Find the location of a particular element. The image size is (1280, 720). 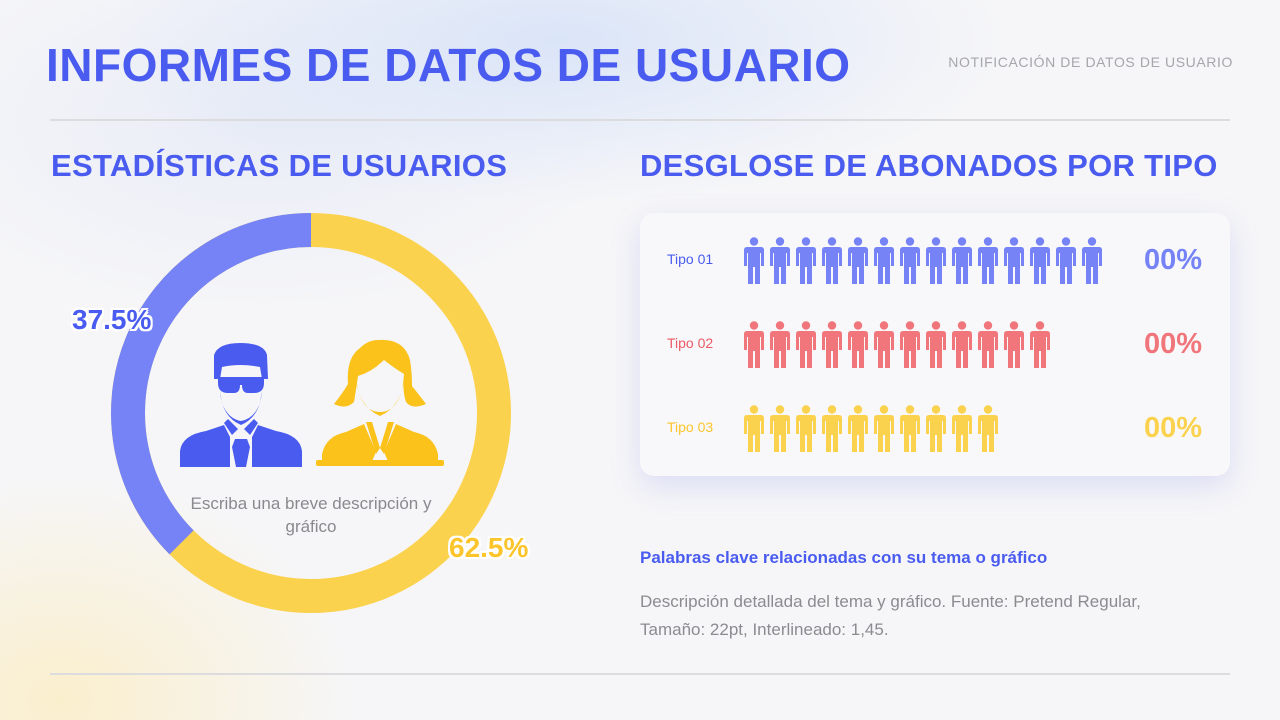

type-label: Tipo 02 is located at coordinates (690, 343).